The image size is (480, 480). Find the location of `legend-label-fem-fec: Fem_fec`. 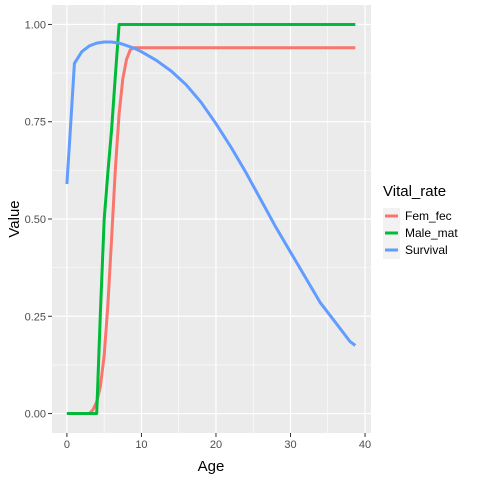

legend-label-fem-fec: Fem_fec is located at coordinates (428, 216).